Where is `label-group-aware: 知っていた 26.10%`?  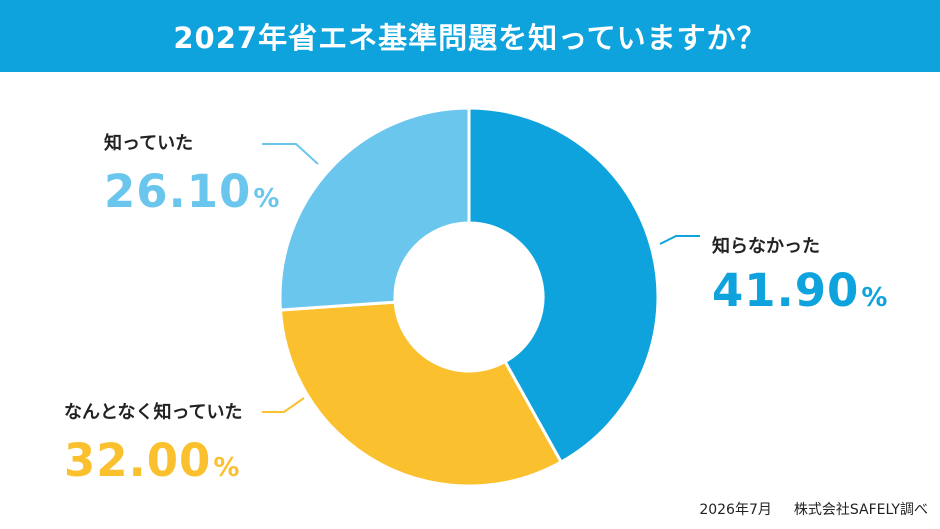 label-group-aware: 知っていた 26.10% is located at coordinates (192, 171).